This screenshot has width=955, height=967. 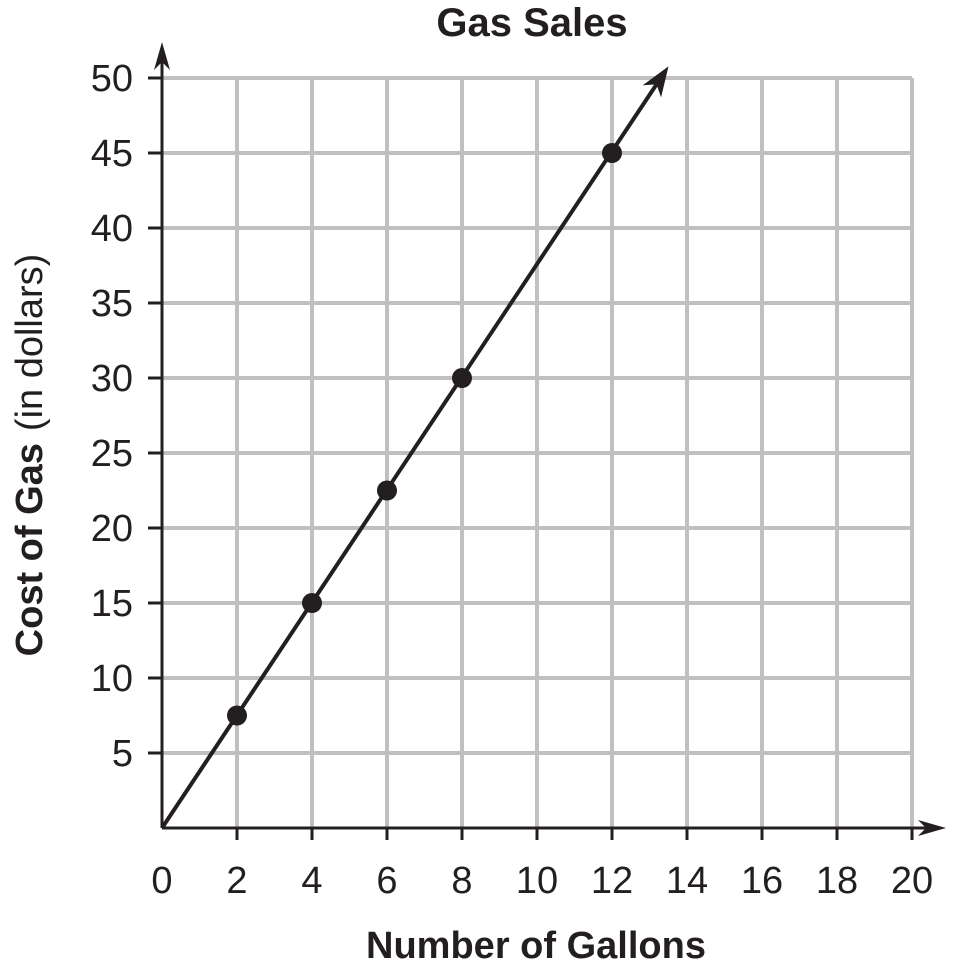 What do you see at coordinates (112, 454) in the screenshot?
I see `y-tick-label-25: 25` at bounding box center [112, 454].